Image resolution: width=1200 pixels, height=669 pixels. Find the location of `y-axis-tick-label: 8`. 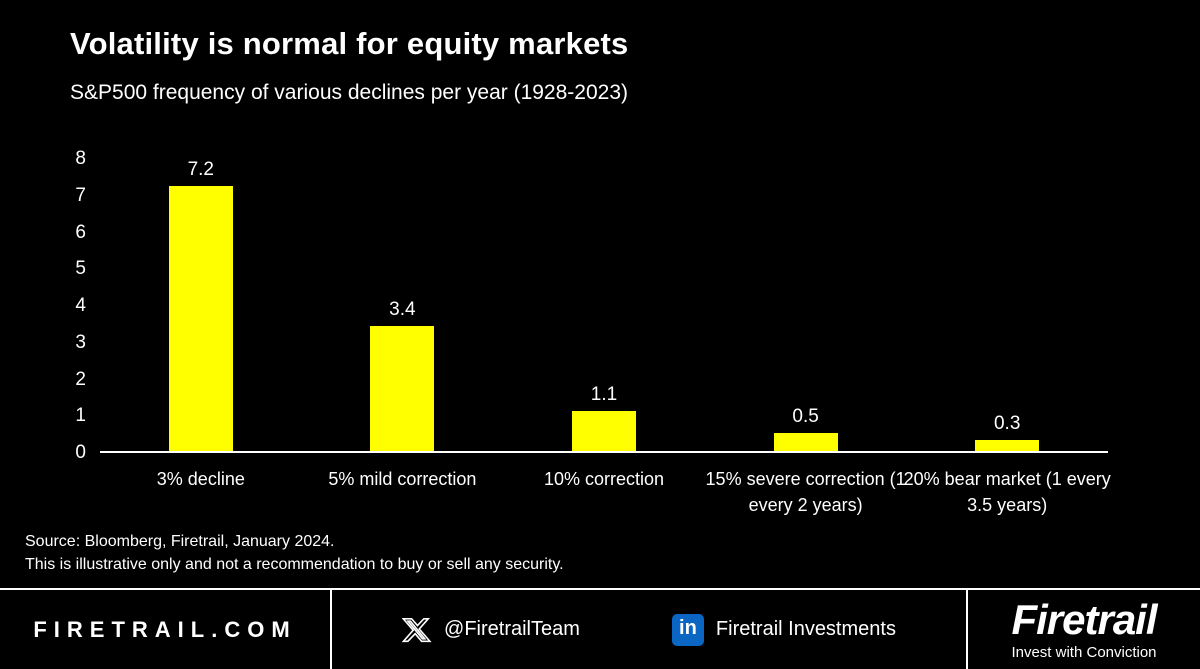

y-axis-tick-label: 8 is located at coordinates (80, 158).